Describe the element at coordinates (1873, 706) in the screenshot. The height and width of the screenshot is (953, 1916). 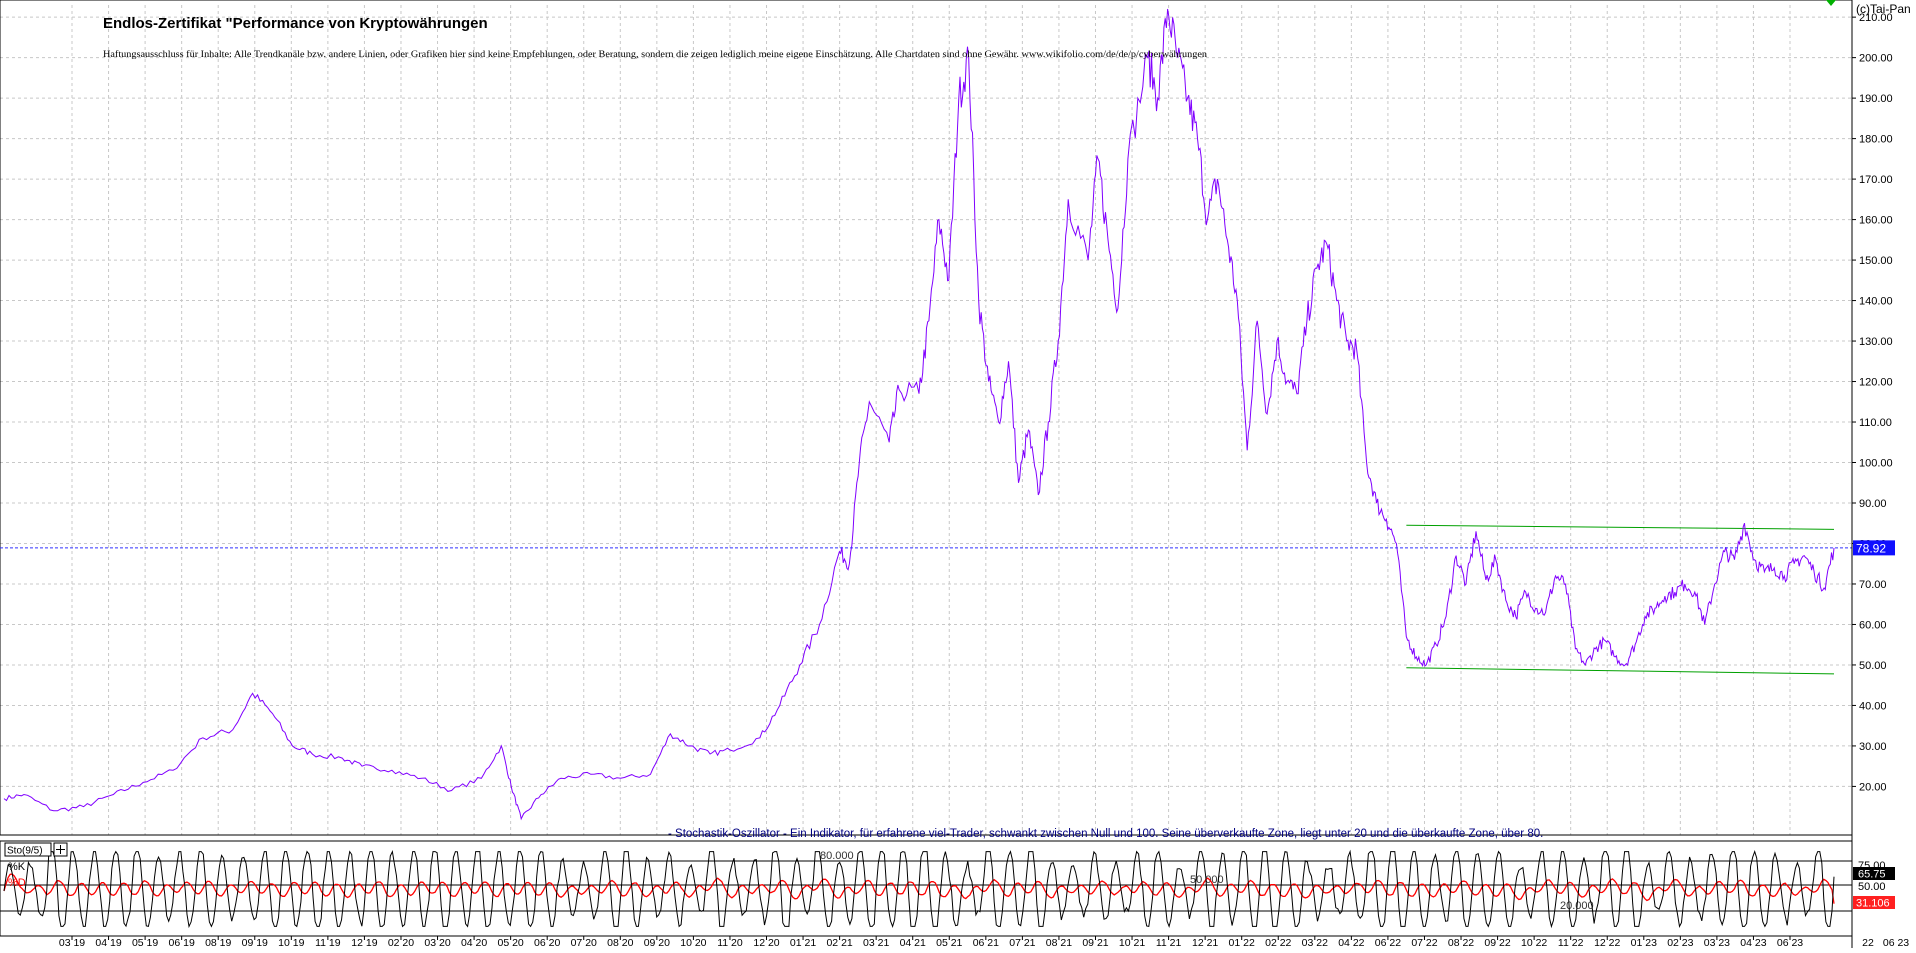
I see `price-y-tick-label: 40.00` at that location.